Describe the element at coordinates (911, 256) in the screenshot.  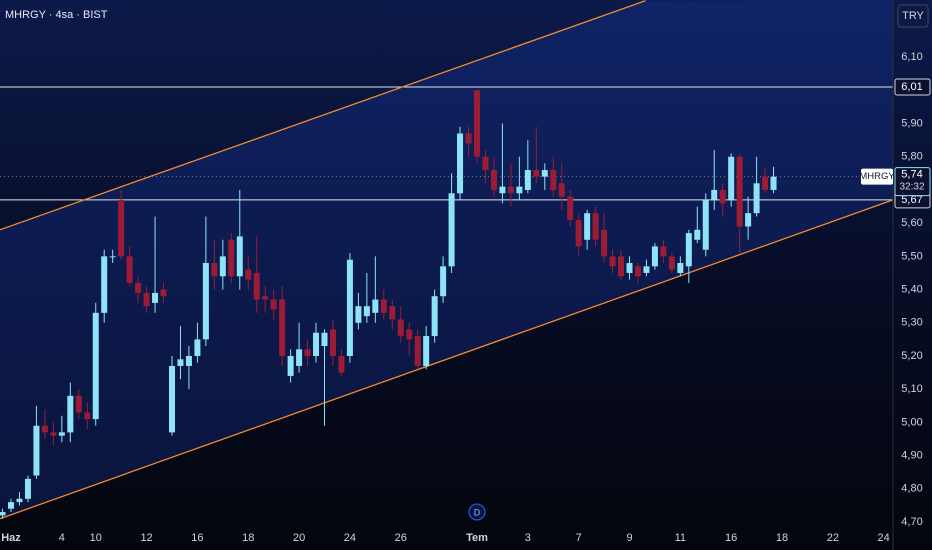
I see `y-tick-label: 5,50` at that location.